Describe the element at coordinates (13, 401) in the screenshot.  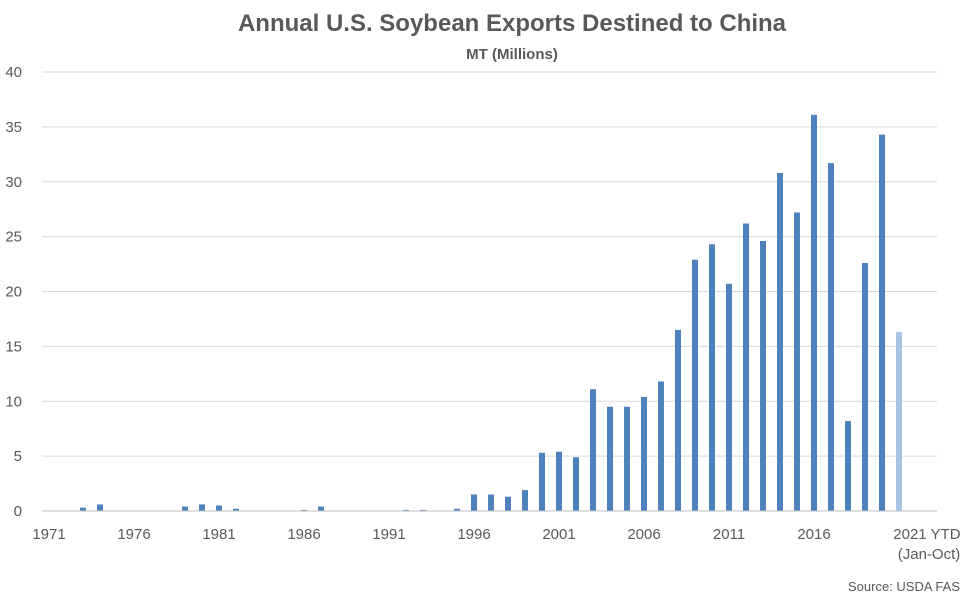
I see `y-tick-label: 10` at that location.